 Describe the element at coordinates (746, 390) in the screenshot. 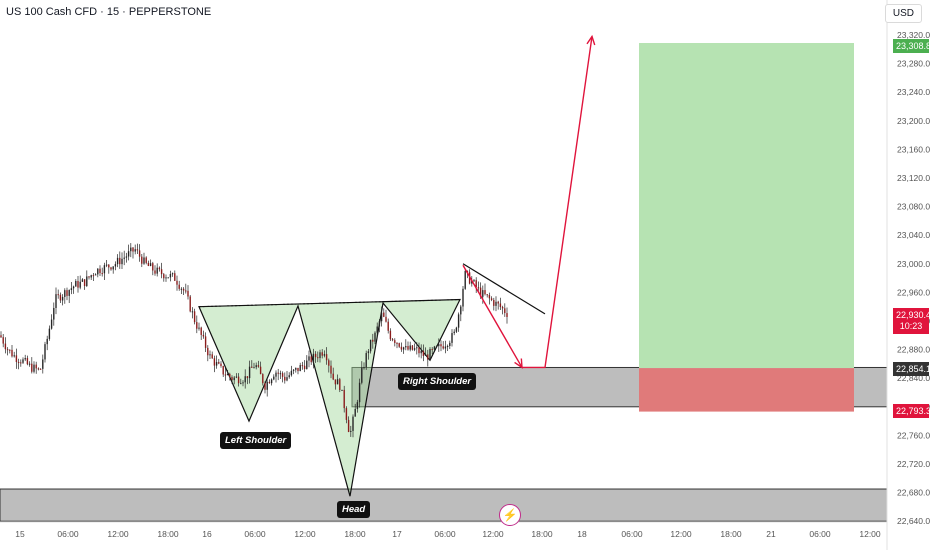

I see `stop-zone` at that location.